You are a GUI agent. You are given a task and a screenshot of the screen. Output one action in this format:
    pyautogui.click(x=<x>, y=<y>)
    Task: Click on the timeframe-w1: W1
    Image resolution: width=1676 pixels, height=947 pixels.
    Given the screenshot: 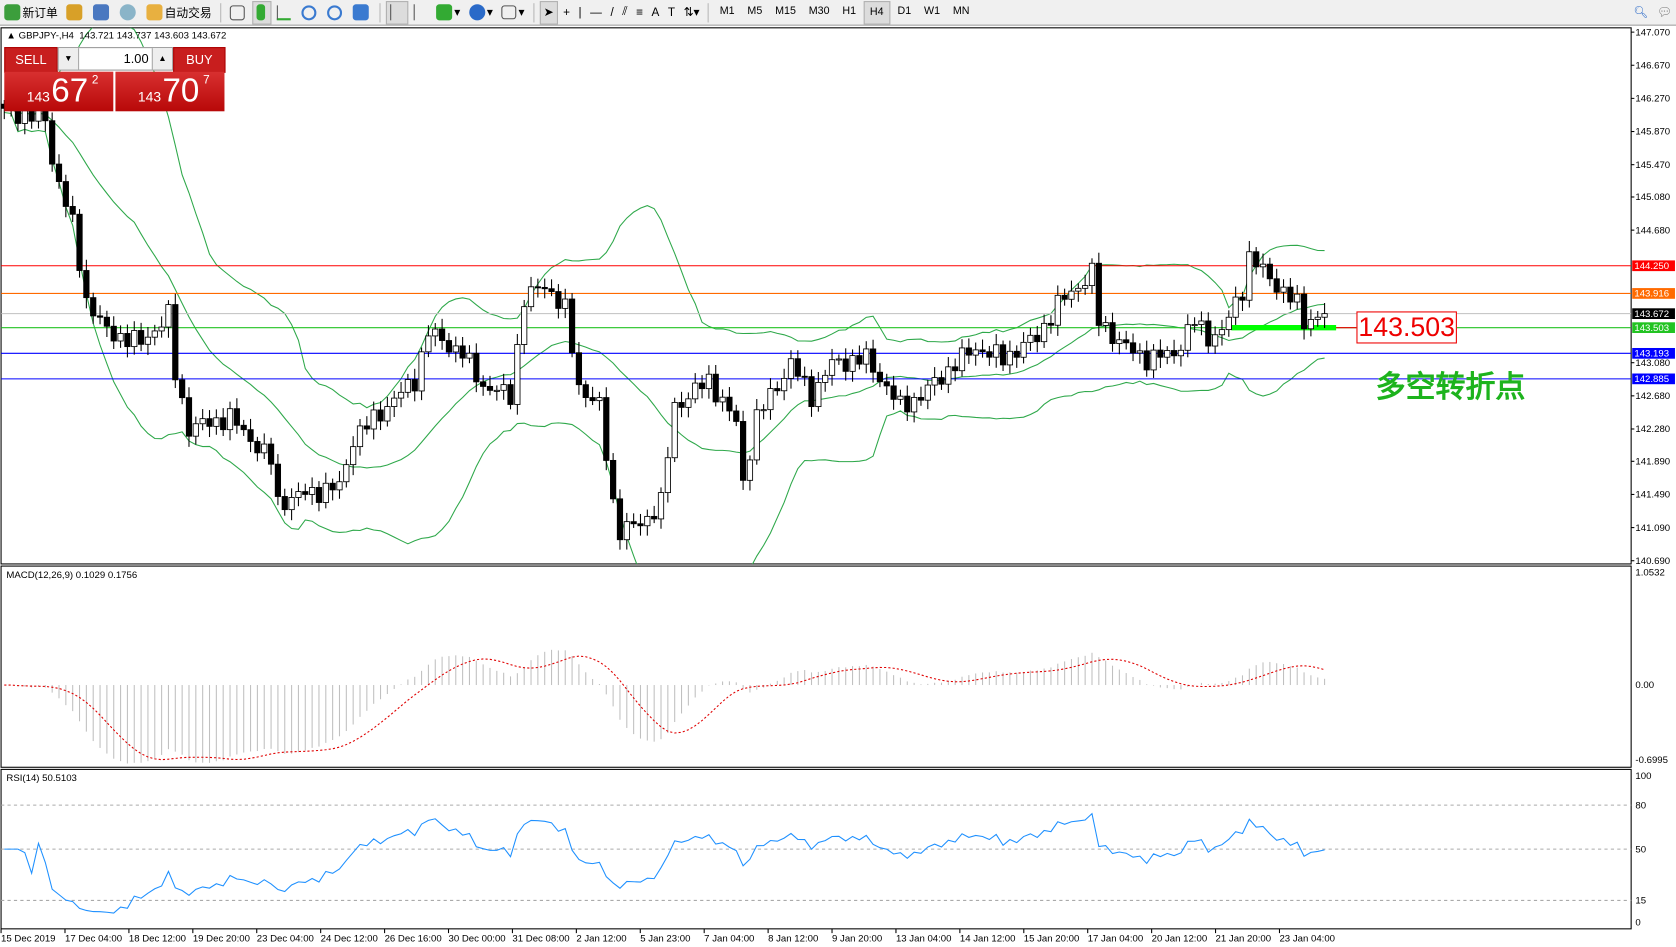 What is the action you would take?
    pyautogui.click(x=932, y=11)
    